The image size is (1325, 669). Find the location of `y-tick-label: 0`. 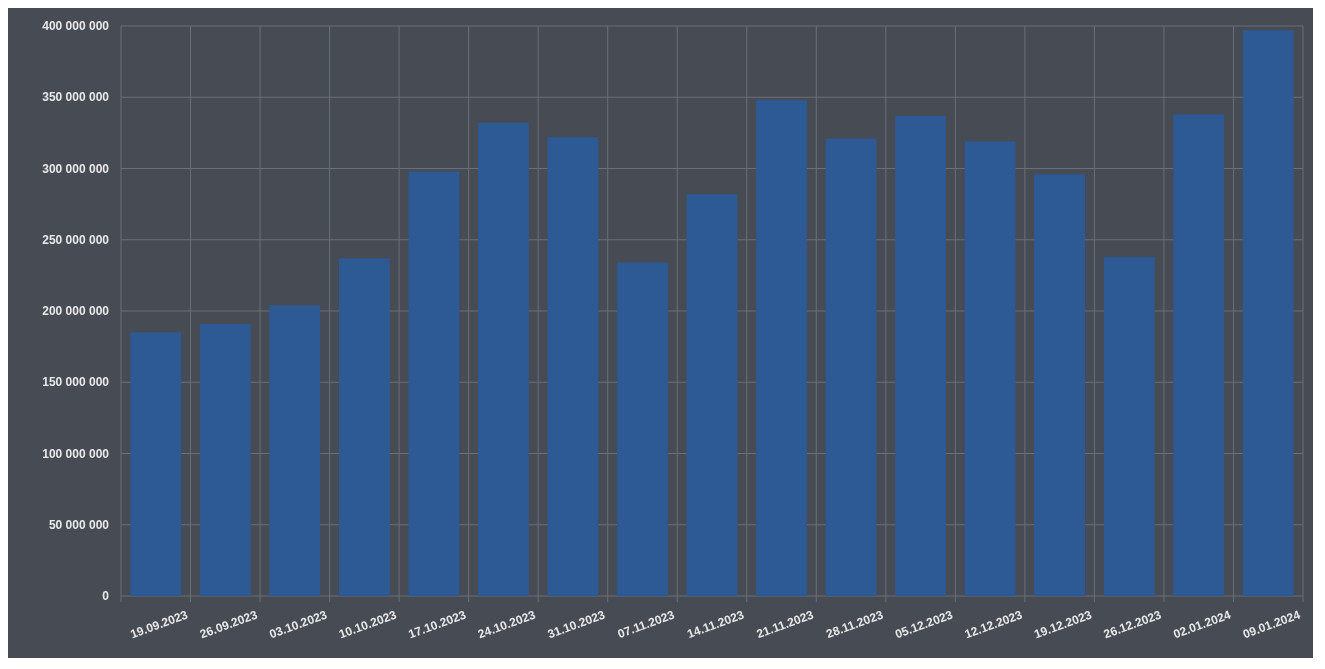

y-tick-label: 0 is located at coordinates (106, 596).